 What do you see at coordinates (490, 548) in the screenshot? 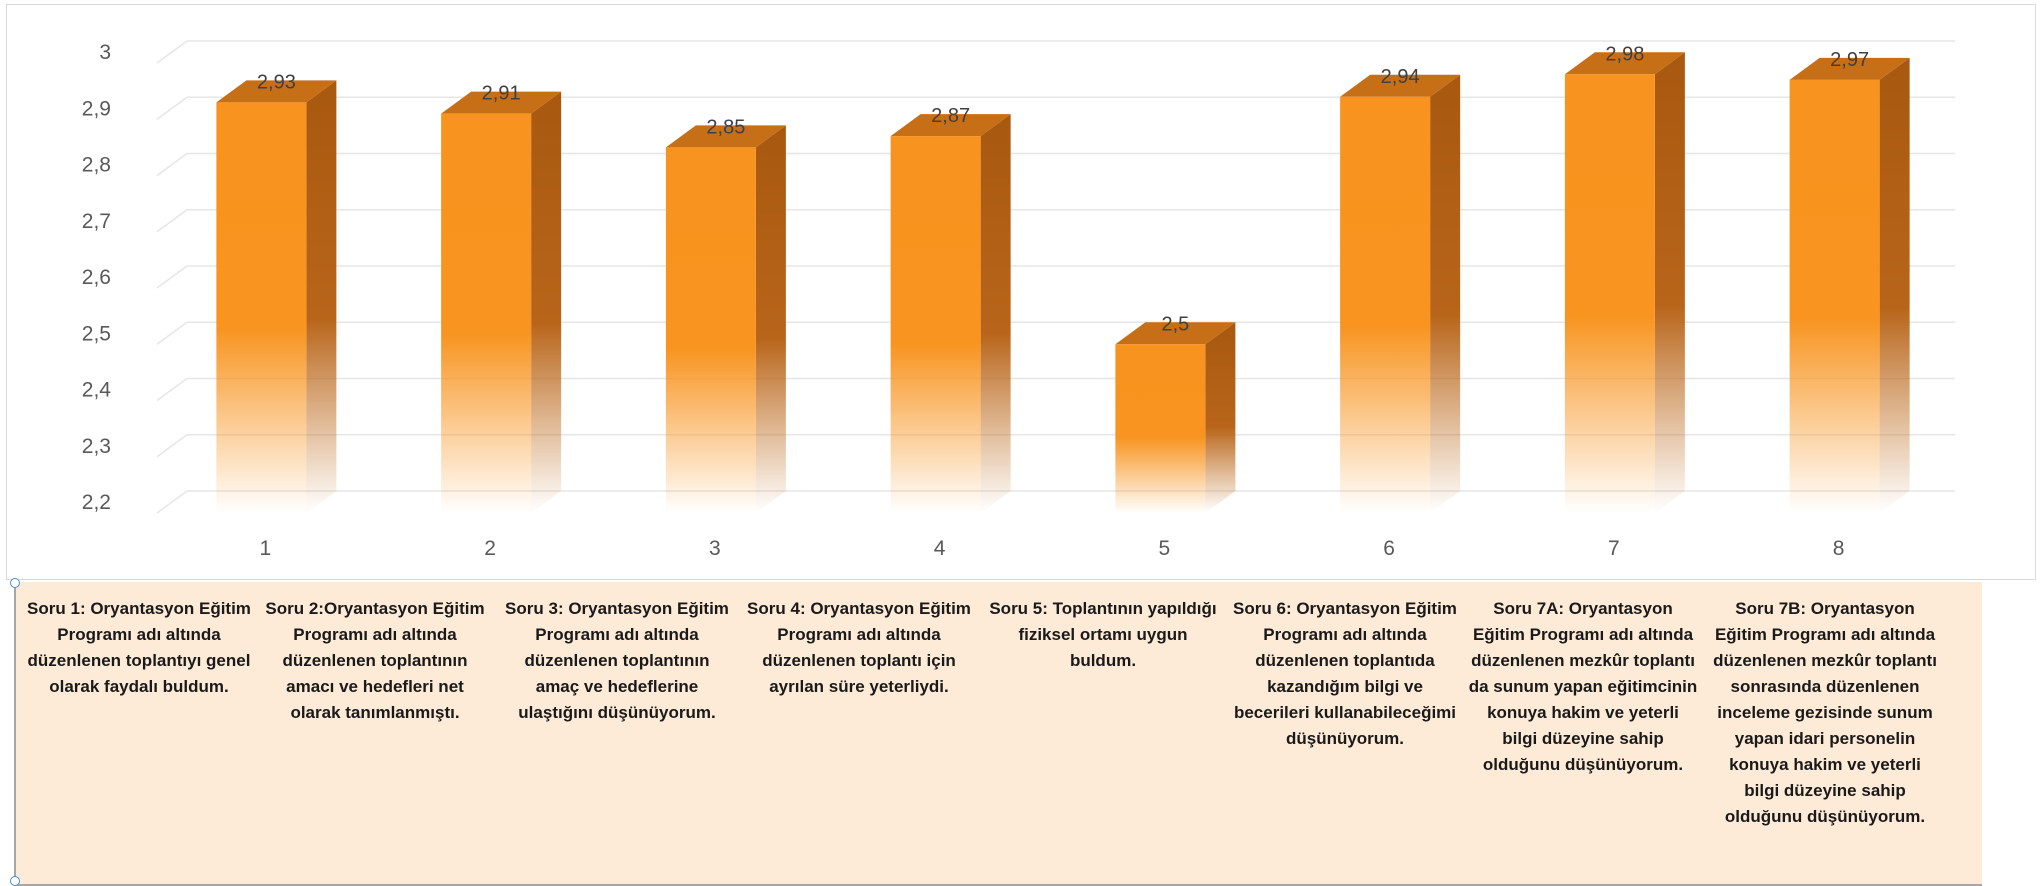
I see `x-tick-label: 2` at bounding box center [490, 548].